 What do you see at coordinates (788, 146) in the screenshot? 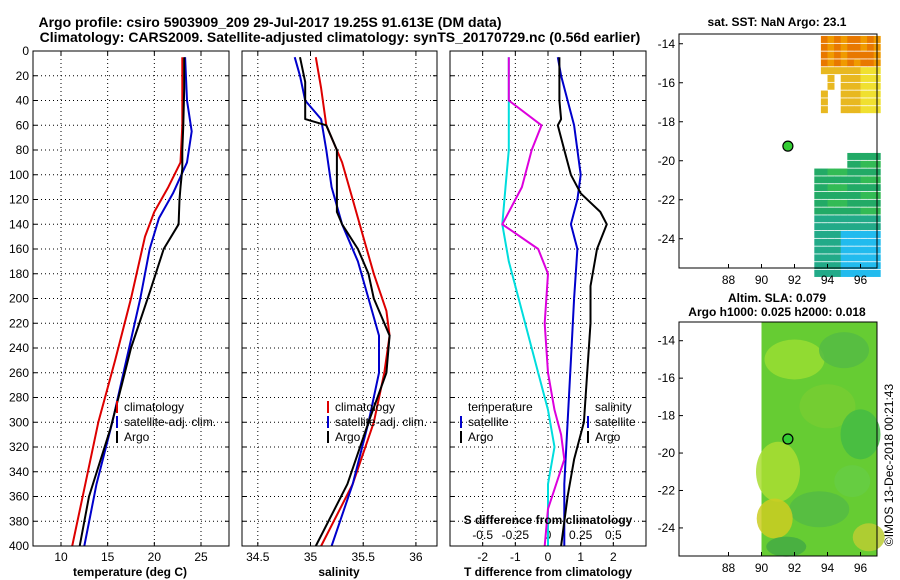
I see `sst-argo-marker` at bounding box center [788, 146].